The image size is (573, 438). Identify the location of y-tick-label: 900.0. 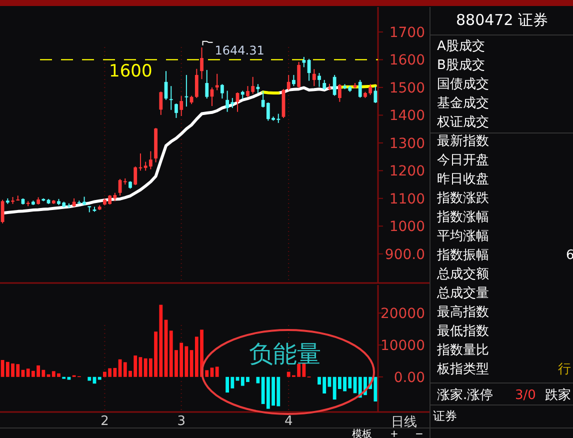
(404, 254).